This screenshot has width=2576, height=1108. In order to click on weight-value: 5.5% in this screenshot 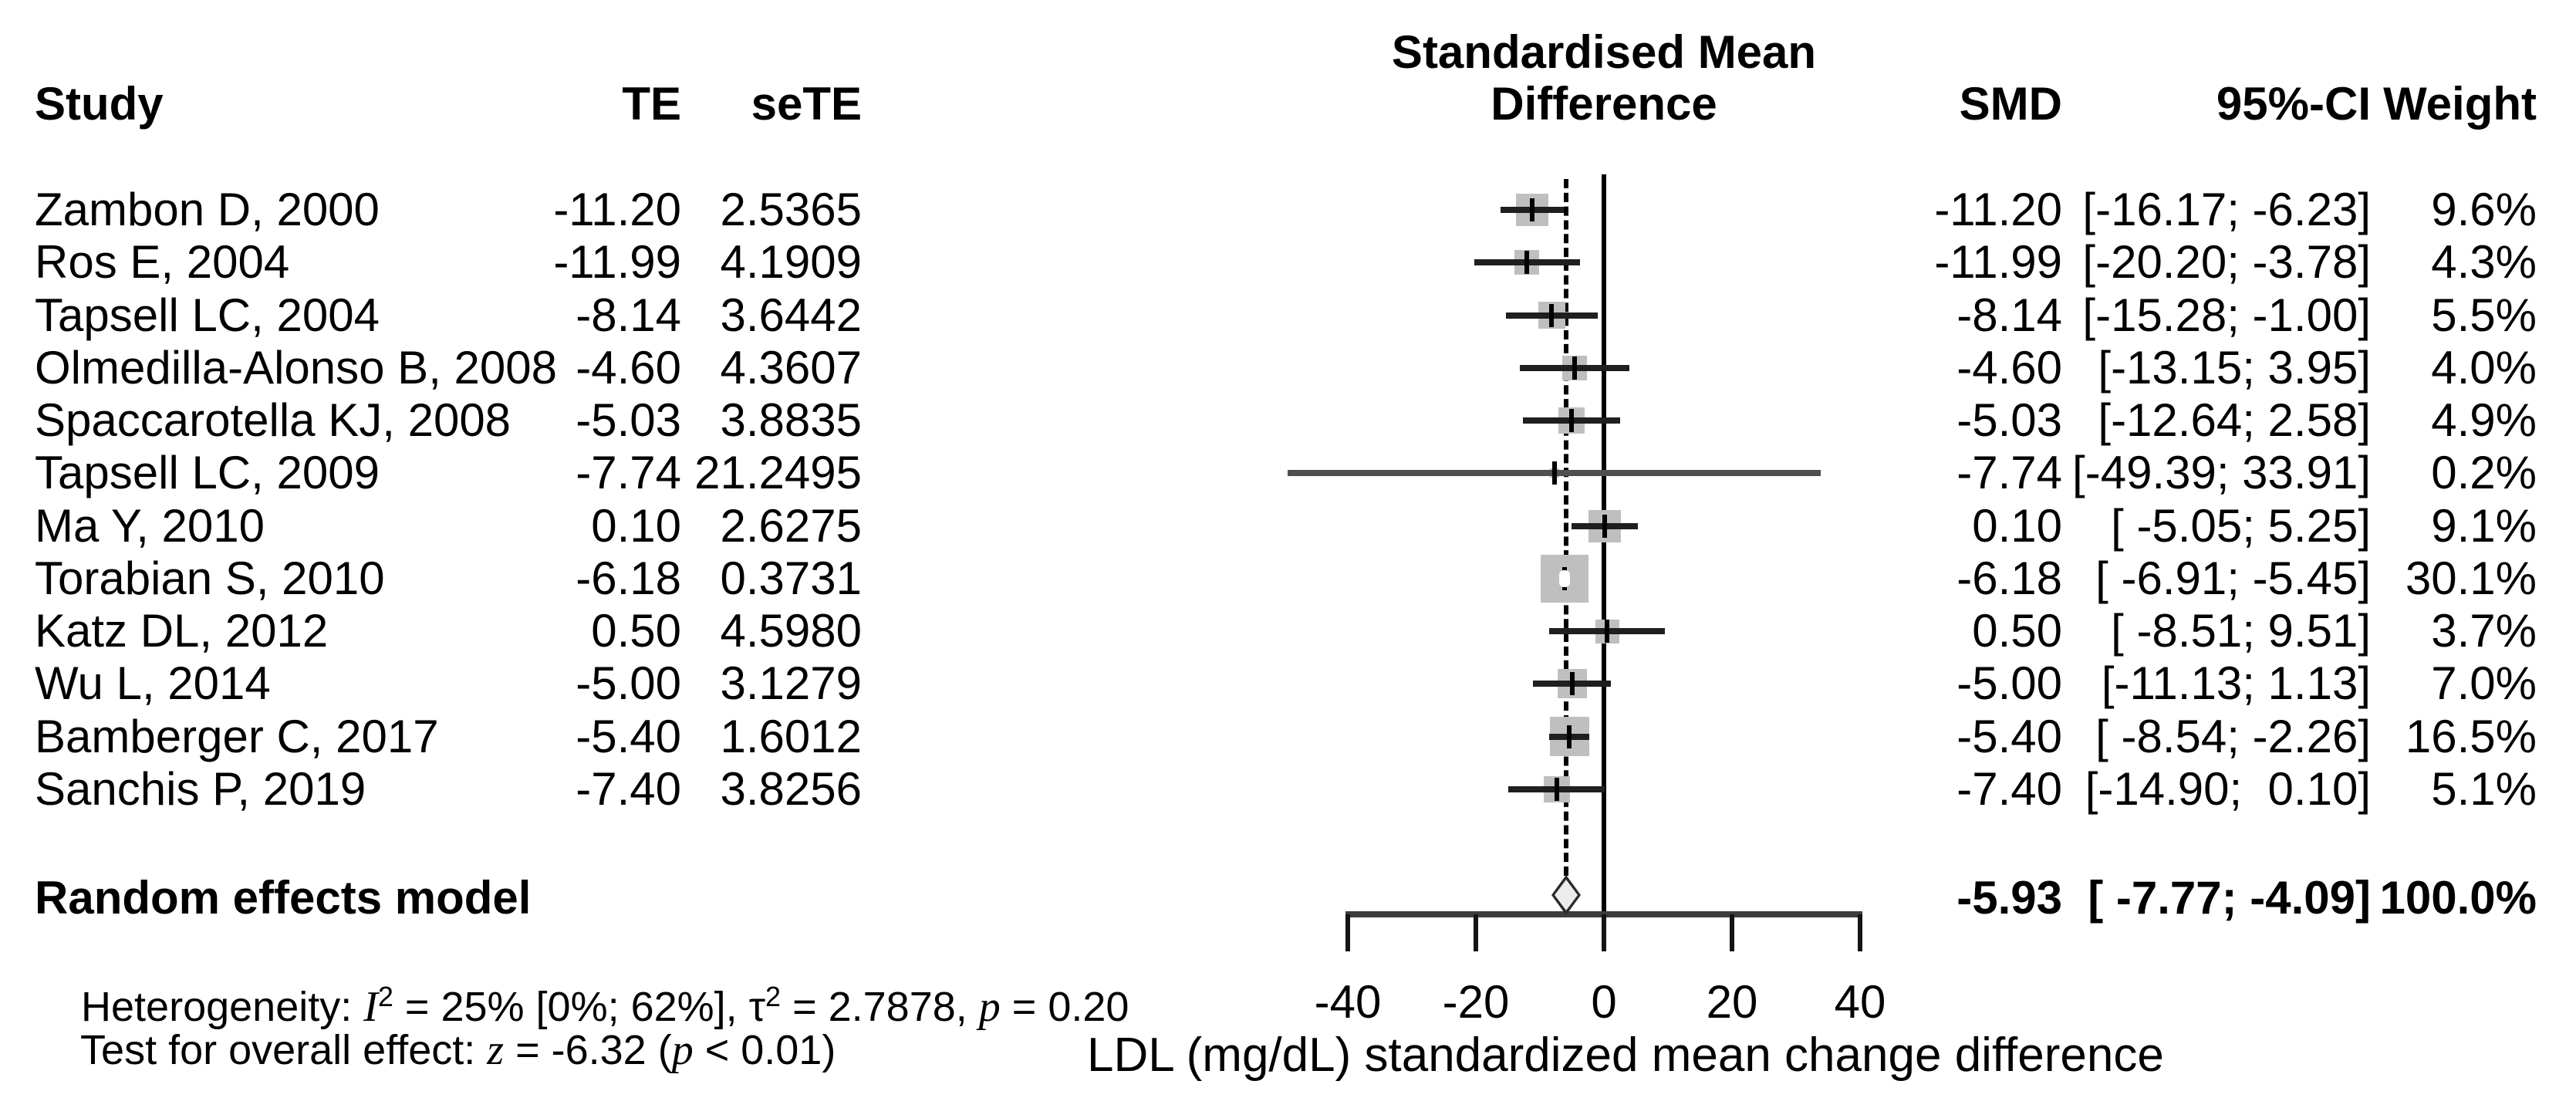, I will do `click(2484, 315)`.